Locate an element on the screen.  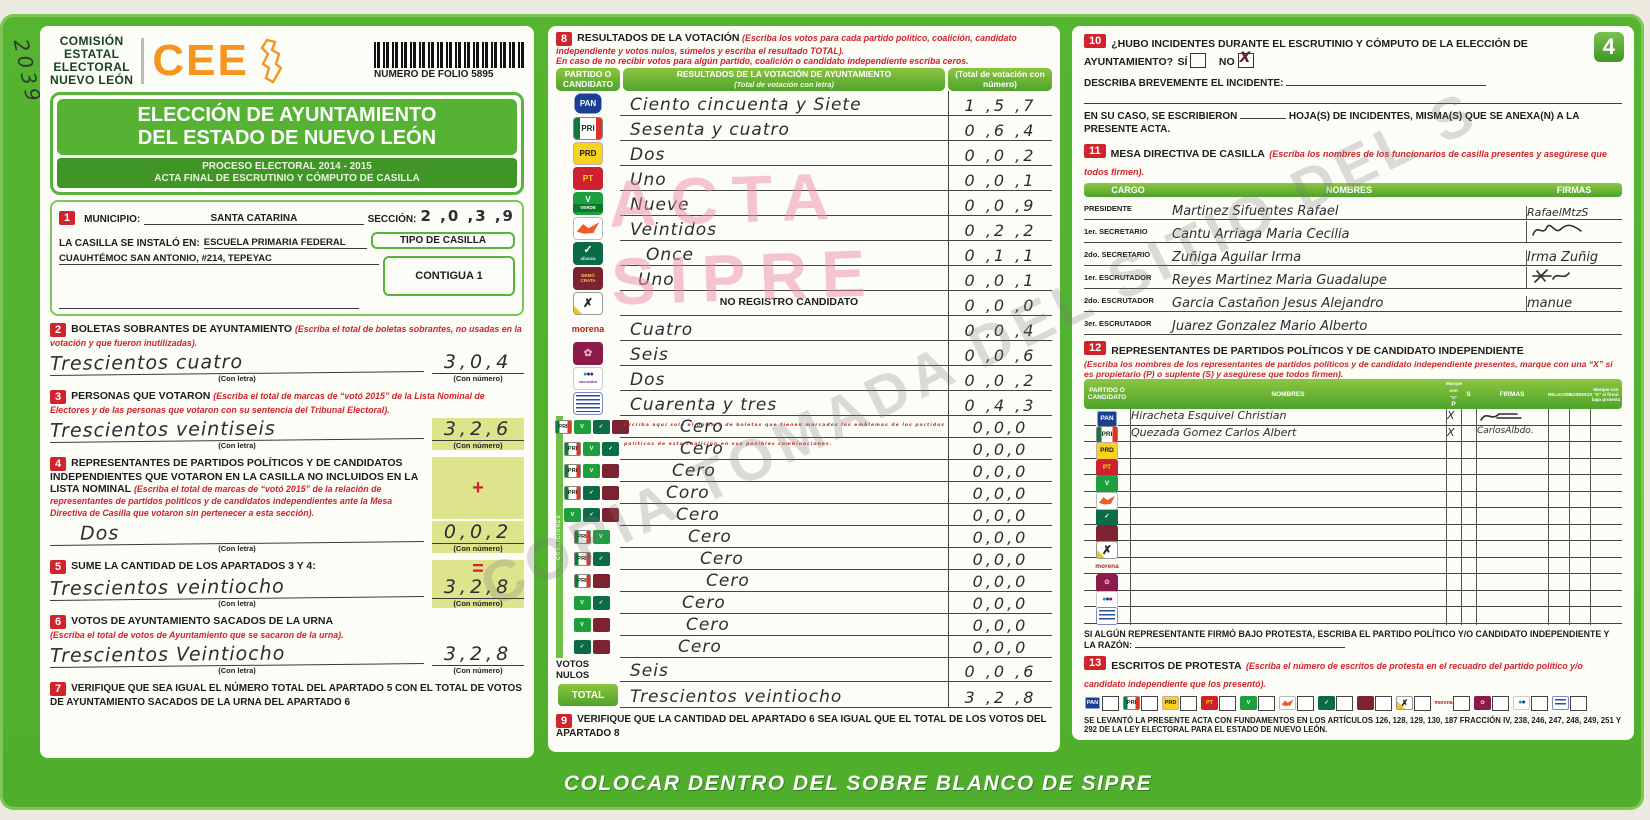
no-label: NO is located at coordinates (1226, 62).